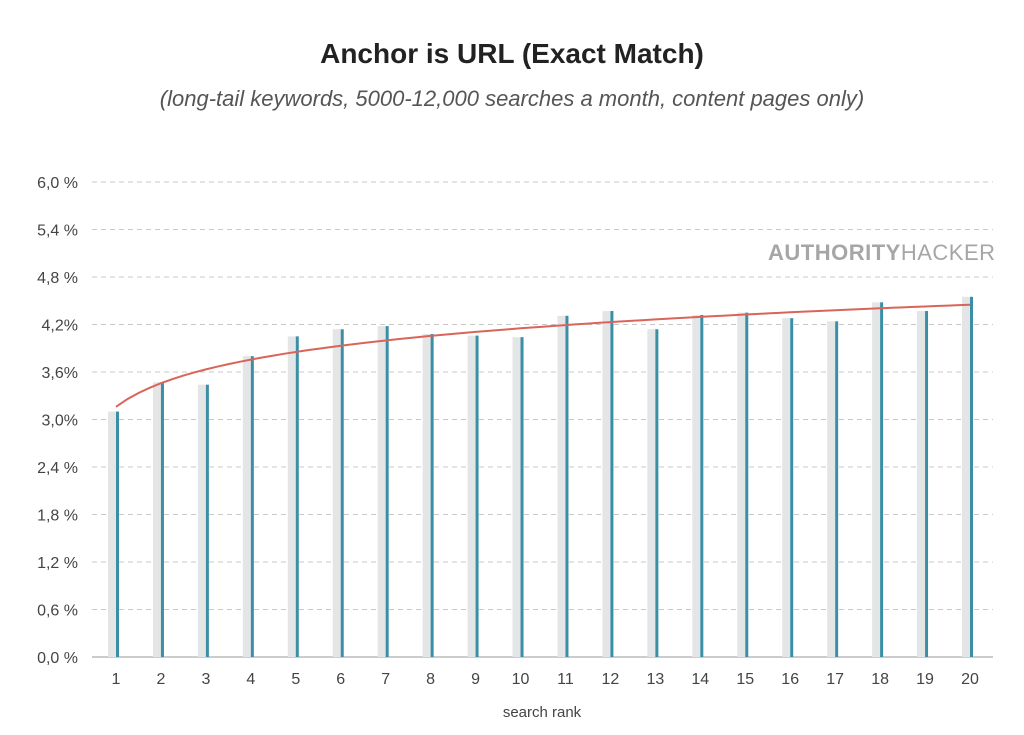 The image size is (1024, 735). What do you see at coordinates (295, 679) in the screenshot?
I see `x-tick-label: 5` at bounding box center [295, 679].